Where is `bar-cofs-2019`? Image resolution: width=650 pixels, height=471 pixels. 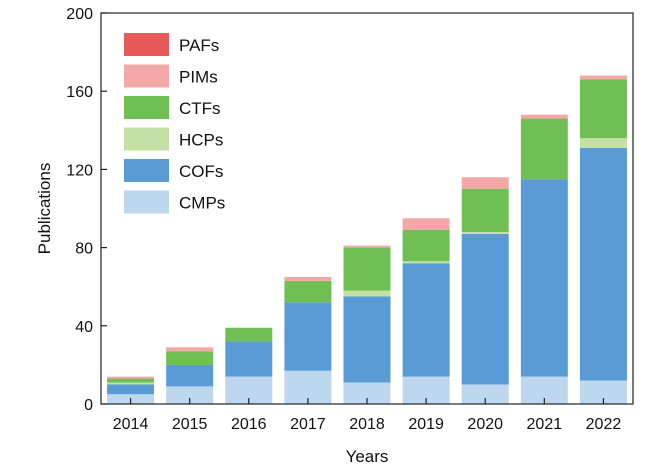
bar-cofs-2019 is located at coordinates (426, 320).